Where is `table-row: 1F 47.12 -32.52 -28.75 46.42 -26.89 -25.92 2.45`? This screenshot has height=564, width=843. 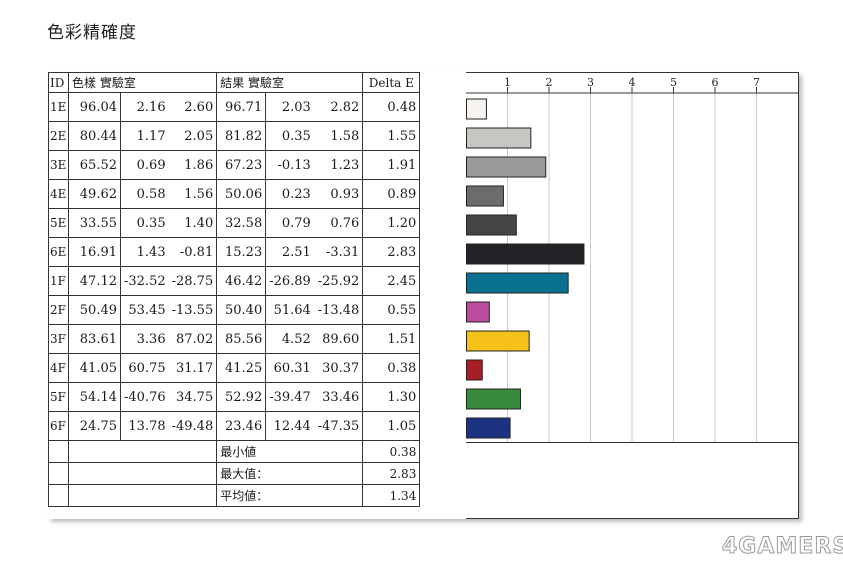
table-row: 1F 47.12 -32.52 -28.75 46.42 -26.89 -25.92 2.45 is located at coordinates (234, 281).